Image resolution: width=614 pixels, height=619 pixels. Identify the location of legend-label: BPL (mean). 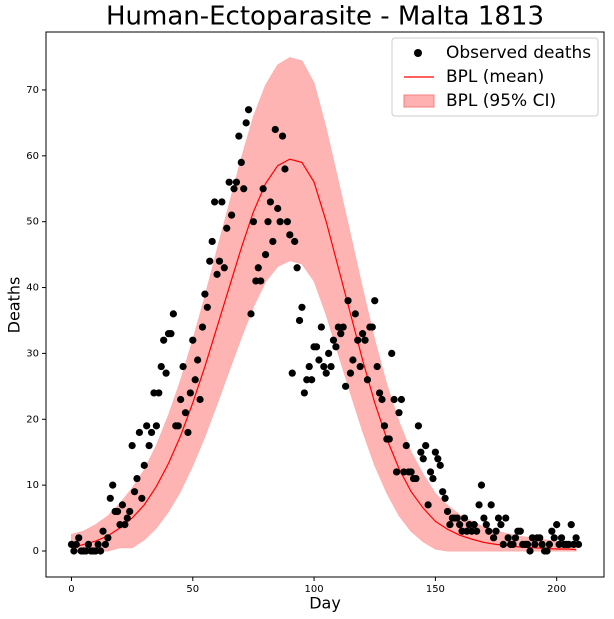
(495, 77).